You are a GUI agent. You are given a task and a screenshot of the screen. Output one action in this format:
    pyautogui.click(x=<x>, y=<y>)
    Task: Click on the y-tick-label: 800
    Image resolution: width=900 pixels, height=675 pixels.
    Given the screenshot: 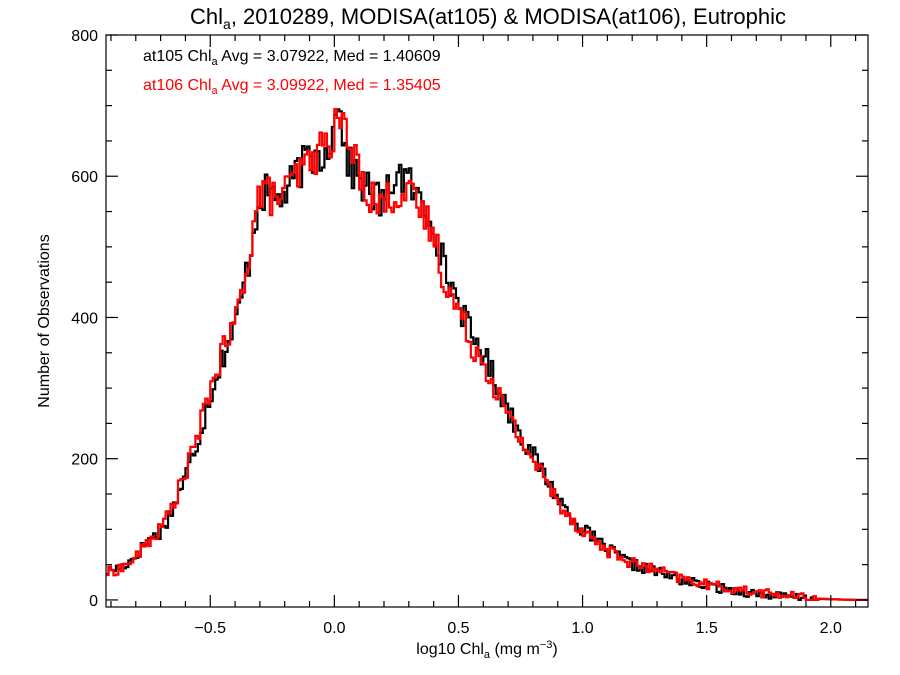 What is the action you would take?
    pyautogui.click(x=84, y=36)
    